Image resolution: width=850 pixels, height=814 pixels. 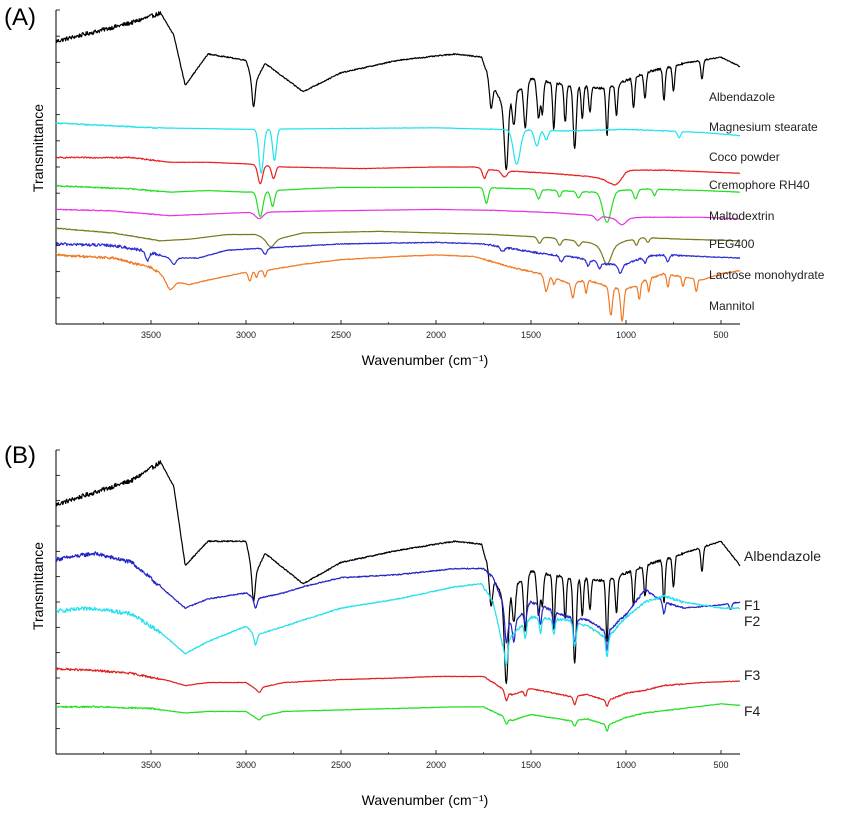 What do you see at coordinates (741, 216) in the screenshot?
I see `series-label-maltodextrin: Maltodextrin` at bounding box center [741, 216].